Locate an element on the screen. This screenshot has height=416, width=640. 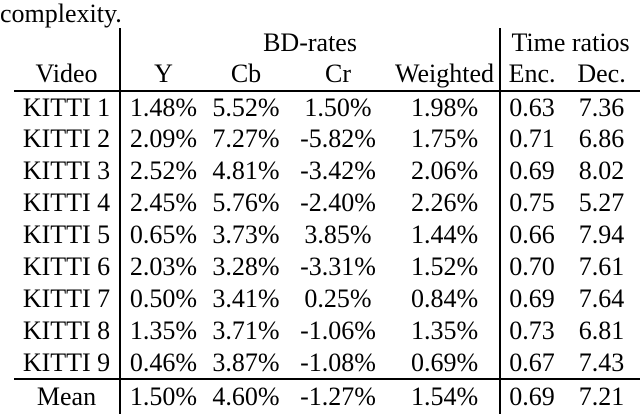
cell-y: 0.46% is located at coordinates (162, 363).